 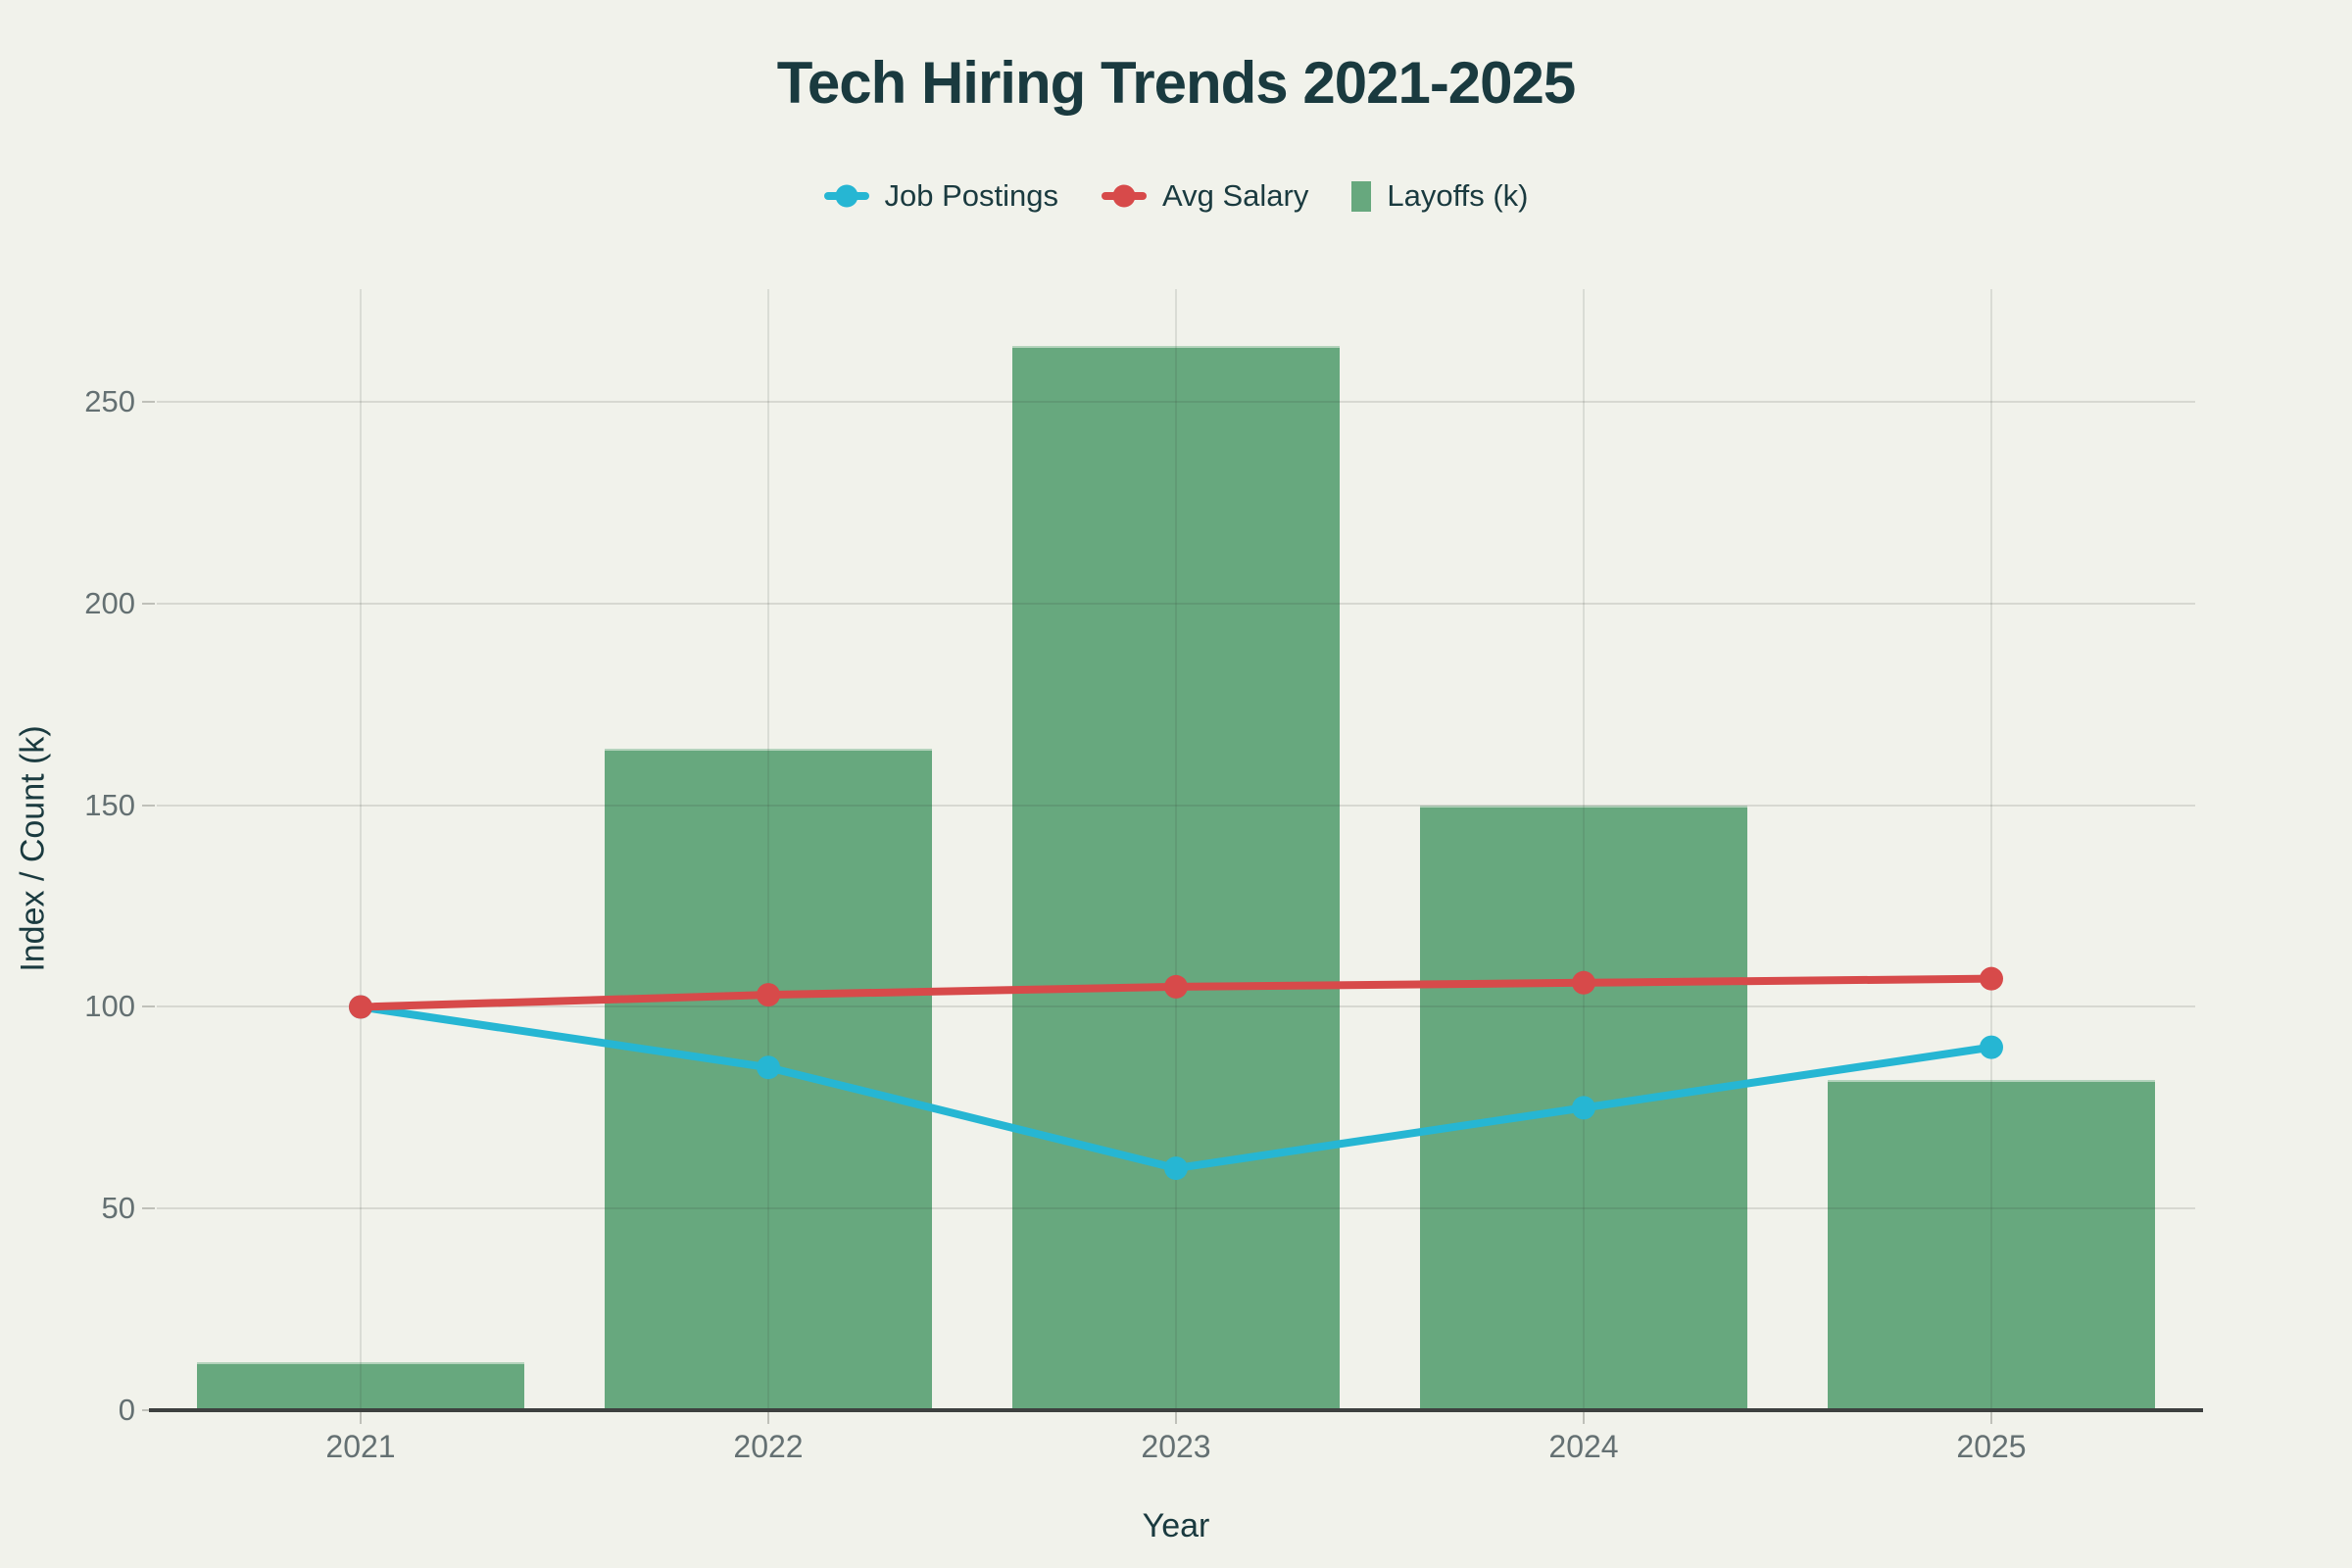 What do you see at coordinates (1991, 1446) in the screenshot?
I see `x-tick-label-2025: 2025` at bounding box center [1991, 1446].